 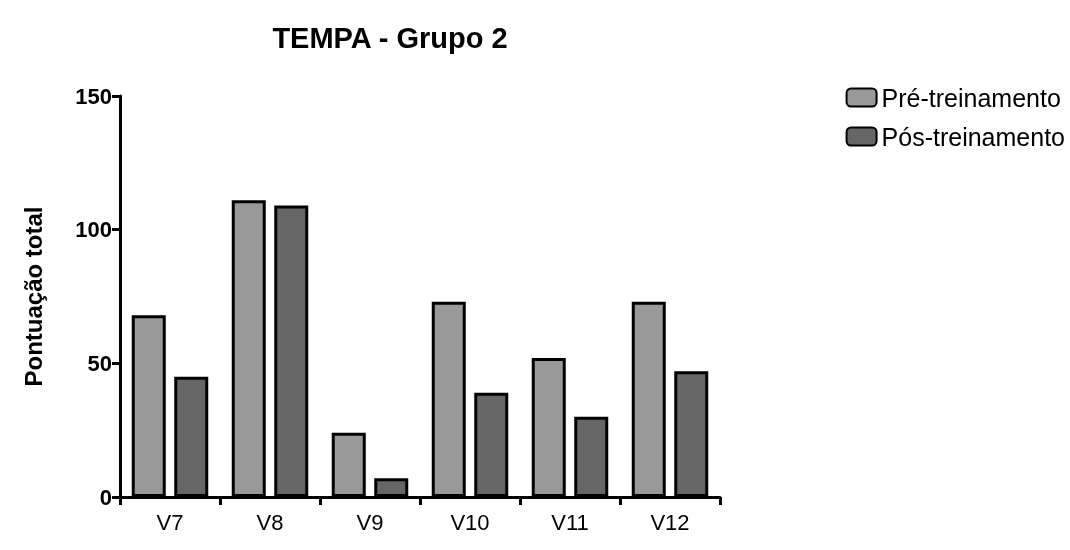 What do you see at coordinates (971, 97) in the screenshot?
I see `legend-label: Pré-treinamento` at bounding box center [971, 97].